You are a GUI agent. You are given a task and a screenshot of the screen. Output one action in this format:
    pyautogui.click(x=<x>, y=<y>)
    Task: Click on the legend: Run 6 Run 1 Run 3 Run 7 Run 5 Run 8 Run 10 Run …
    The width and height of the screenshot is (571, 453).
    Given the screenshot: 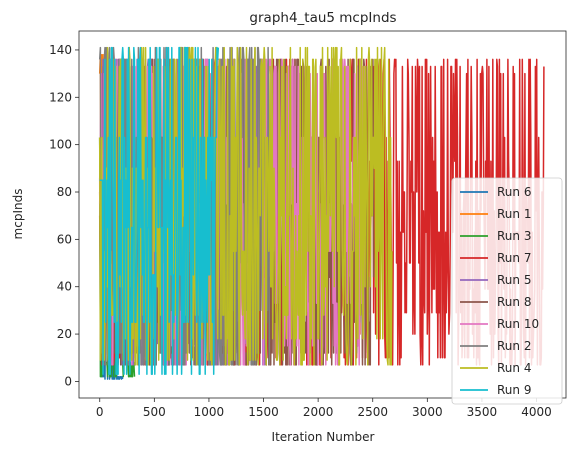 What is the action you would take?
    pyautogui.click(x=507, y=291)
    